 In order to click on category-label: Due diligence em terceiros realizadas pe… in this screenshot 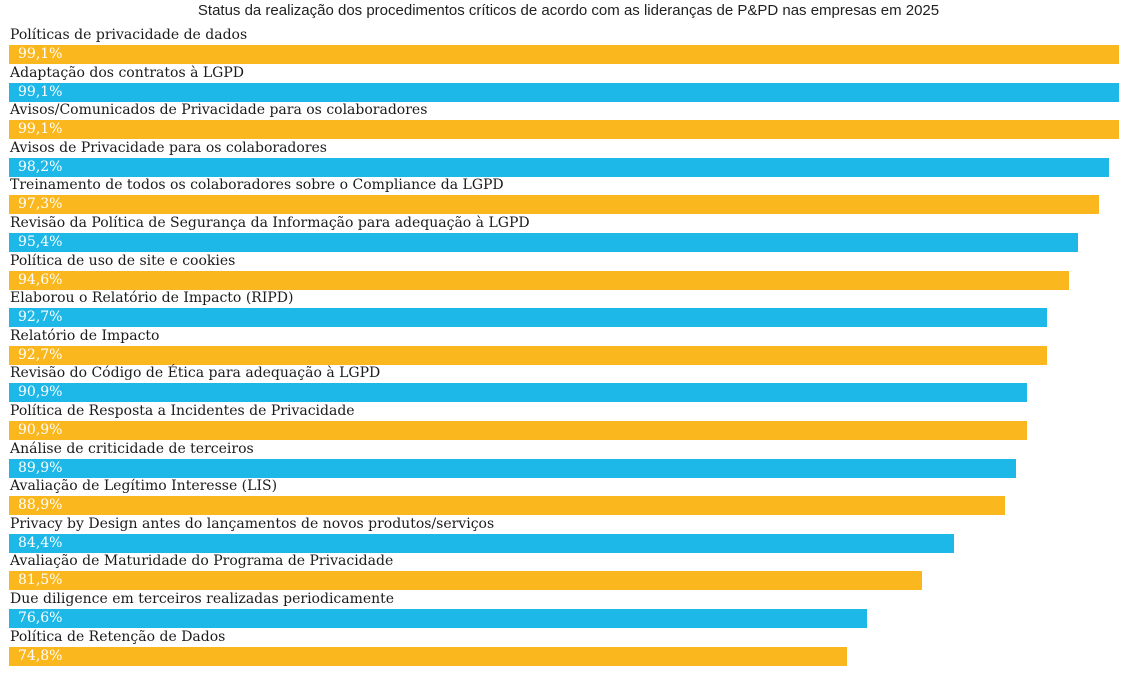, I will do `click(202, 599)`.